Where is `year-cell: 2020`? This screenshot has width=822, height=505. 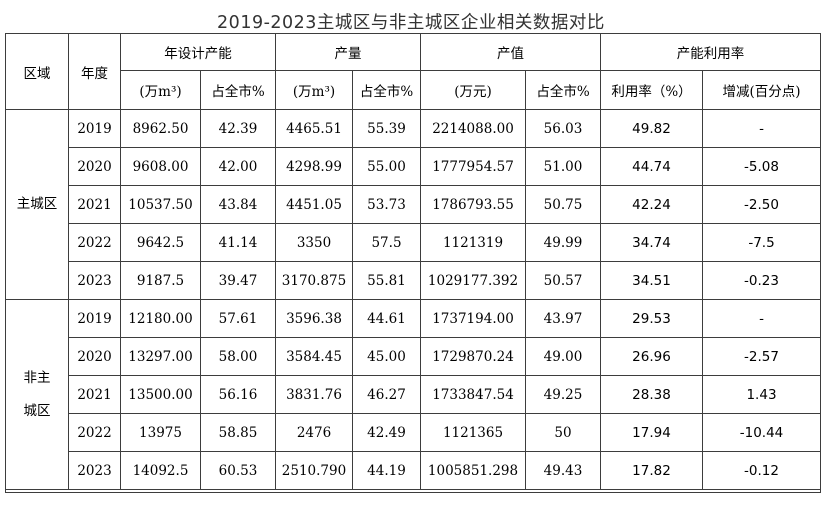
year-cell: 2020 is located at coordinates (94, 356).